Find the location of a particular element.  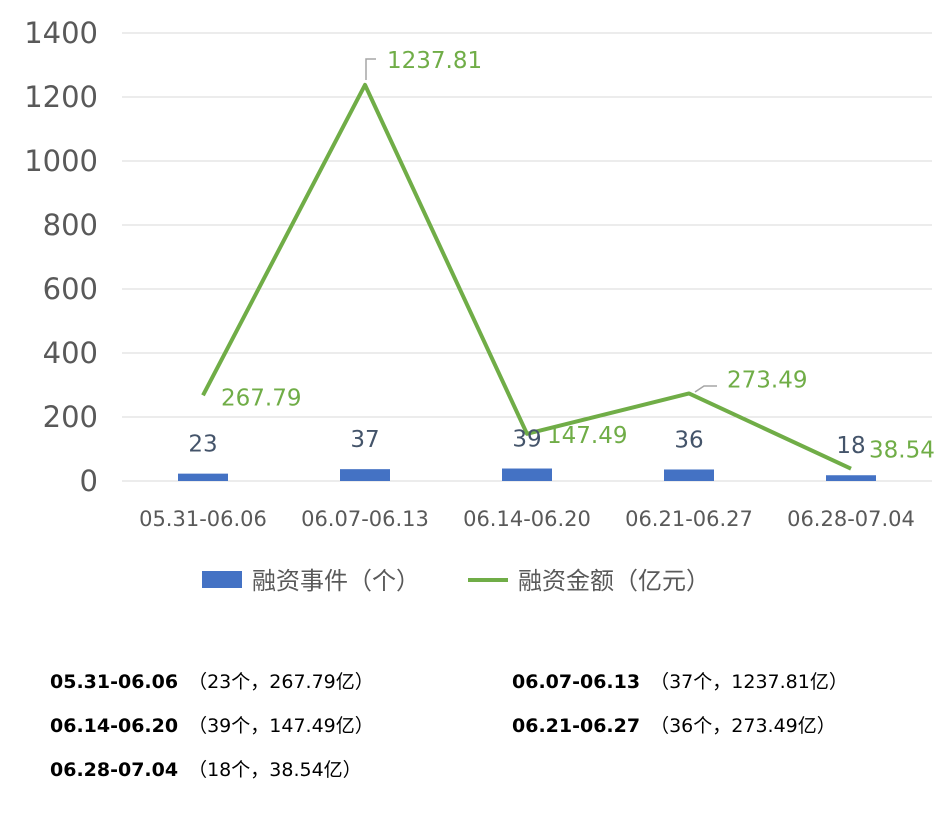

legend-line-label: 融资金额（亿元） is located at coordinates (614, 581).